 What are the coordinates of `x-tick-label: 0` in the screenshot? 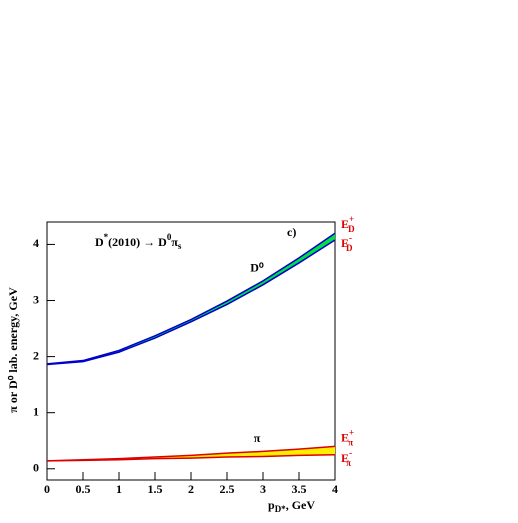 It's located at (47, 489).